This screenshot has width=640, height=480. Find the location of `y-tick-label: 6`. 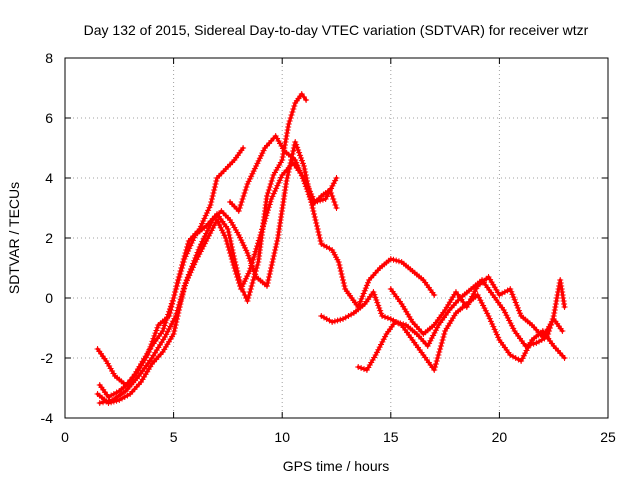

y-tick-label: 6 is located at coordinates (49, 118).